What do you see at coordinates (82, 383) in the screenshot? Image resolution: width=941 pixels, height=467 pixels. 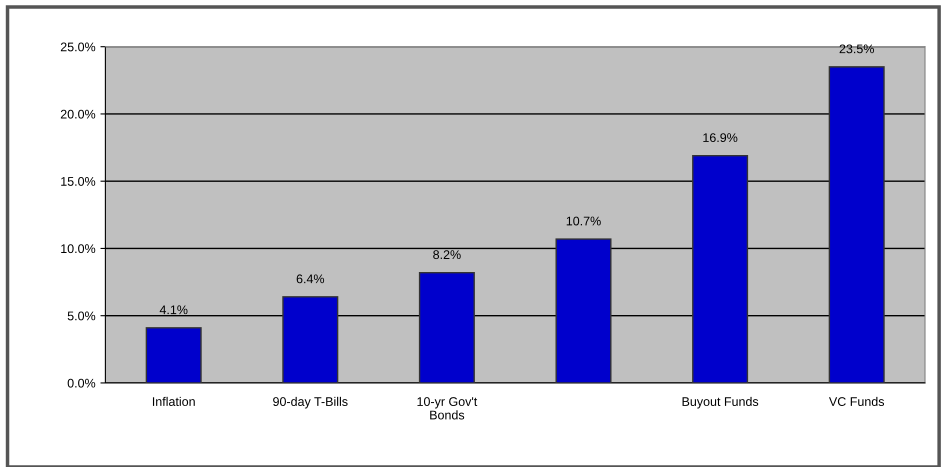 I see `y-tick-label: 0.0%` at bounding box center [82, 383].